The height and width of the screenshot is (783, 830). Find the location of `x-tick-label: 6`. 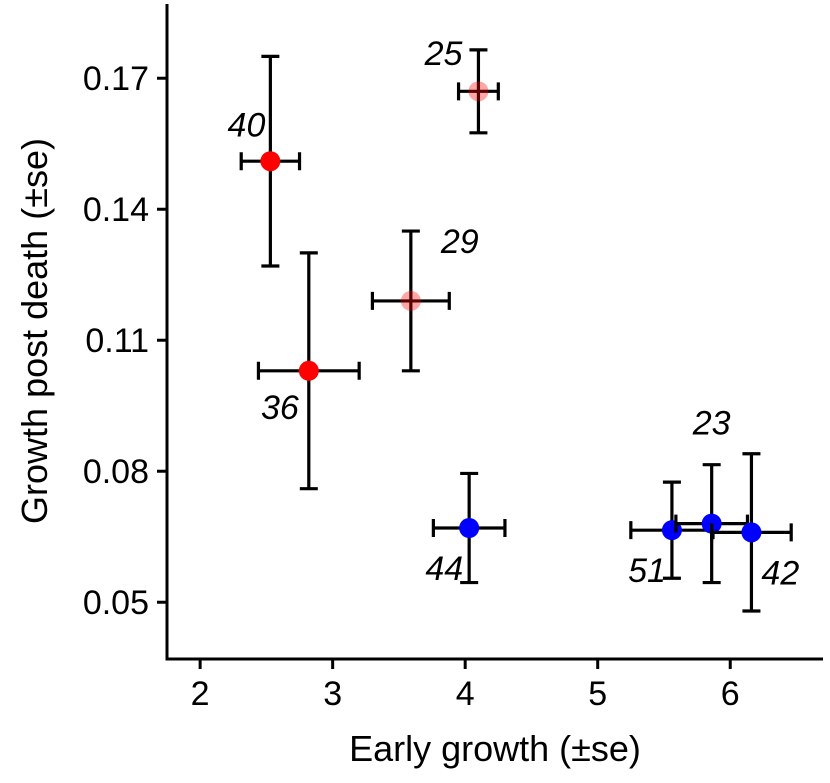

x-tick-label: 6 is located at coordinates (730, 694).